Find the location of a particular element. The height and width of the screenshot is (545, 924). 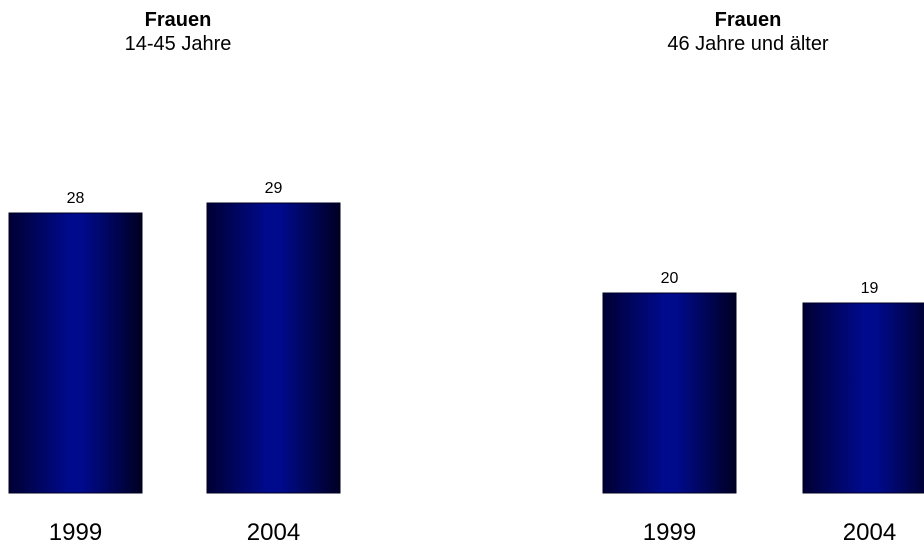

data-label: 20 is located at coordinates (670, 278).